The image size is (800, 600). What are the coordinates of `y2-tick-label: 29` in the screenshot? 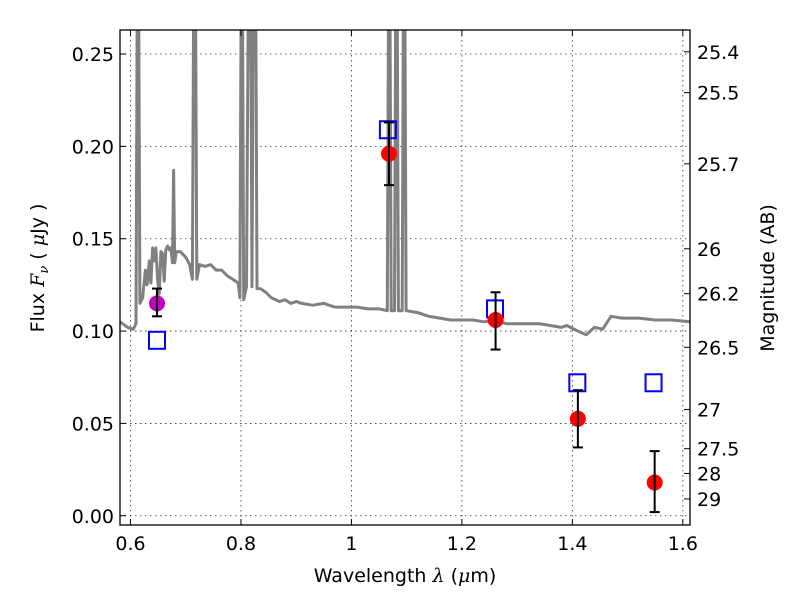 It's located at (709, 500).